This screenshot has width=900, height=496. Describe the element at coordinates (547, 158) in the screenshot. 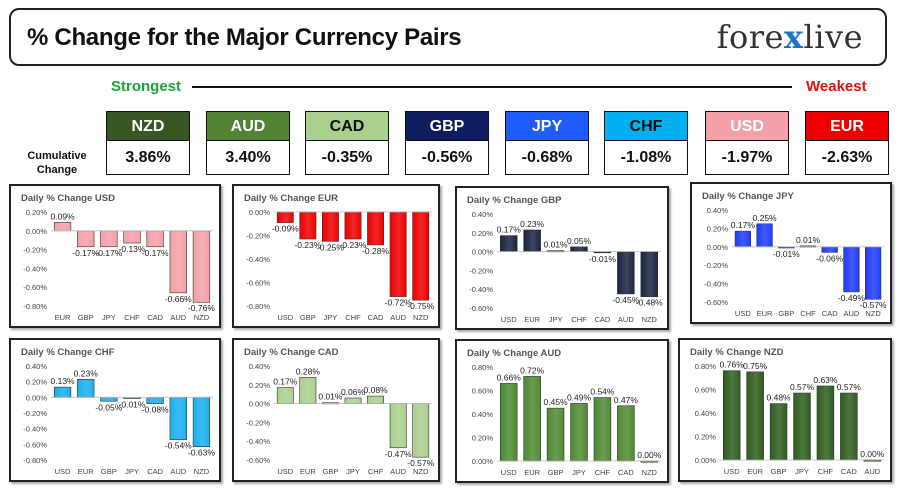

I see `currency-cumulative-value: -0.68%` at that location.